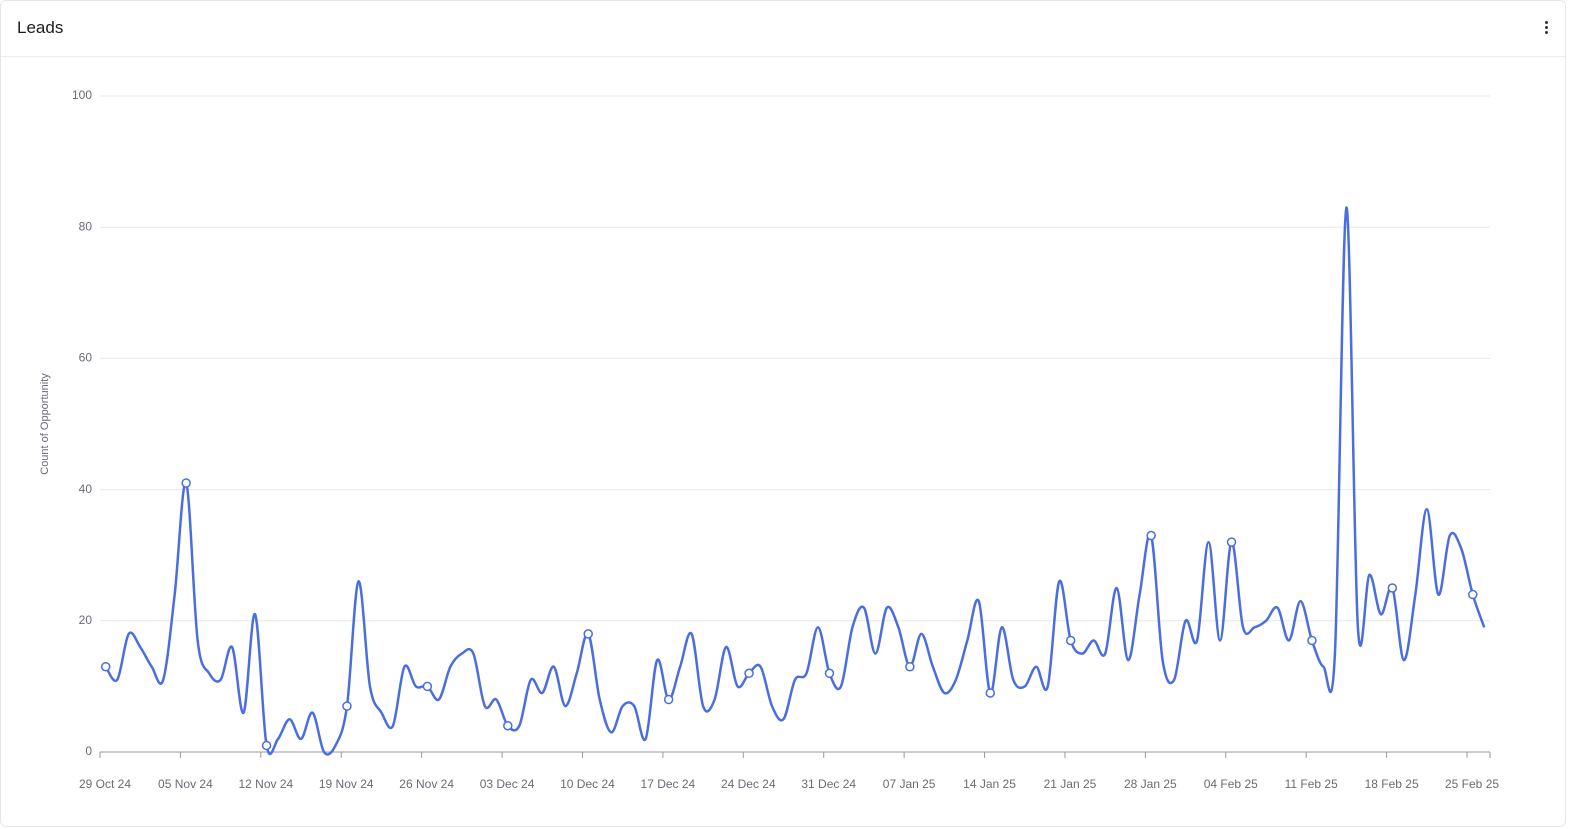 This screenshot has width=1592, height=829. What do you see at coordinates (668, 784) in the screenshot?
I see `x-tick-label: 17 Dec 24` at bounding box center [668, 784].